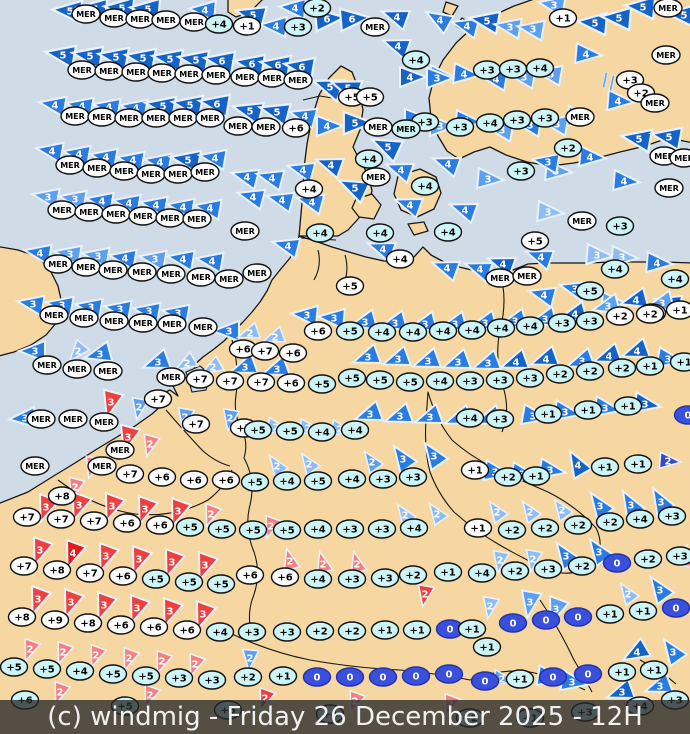  Describe the element at coordinates (512, 69) in the screenshot. I see `temp-value-label: +3` at that location.